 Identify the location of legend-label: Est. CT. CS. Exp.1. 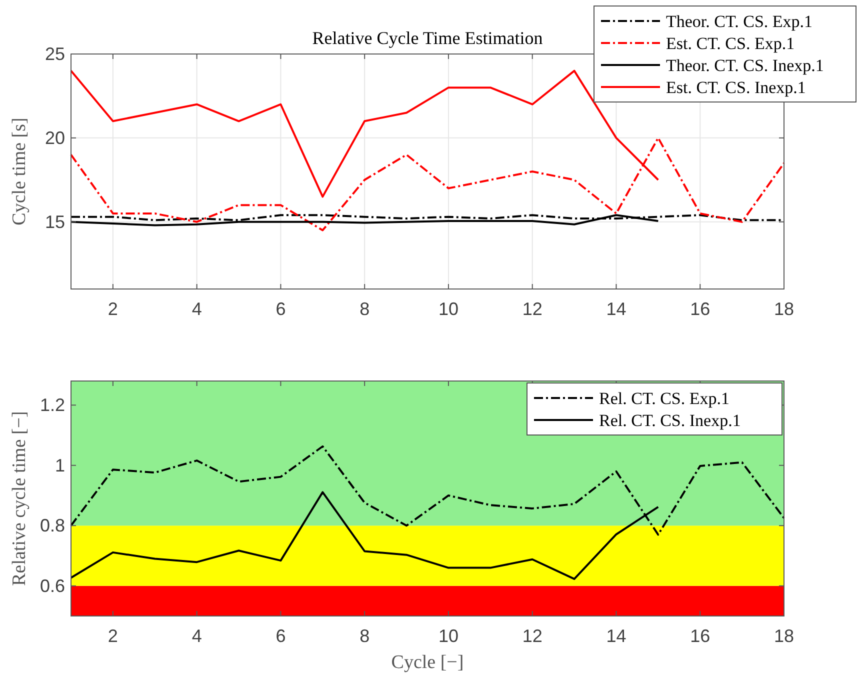
(730, 43).